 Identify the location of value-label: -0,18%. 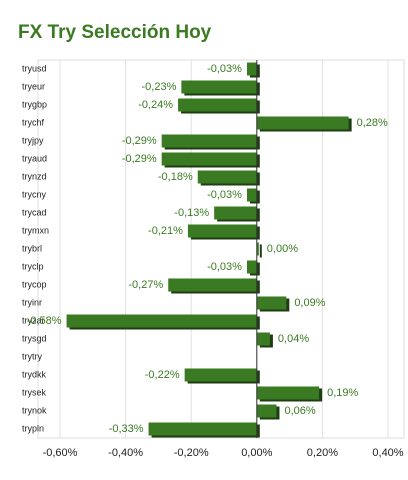
(175, 177).